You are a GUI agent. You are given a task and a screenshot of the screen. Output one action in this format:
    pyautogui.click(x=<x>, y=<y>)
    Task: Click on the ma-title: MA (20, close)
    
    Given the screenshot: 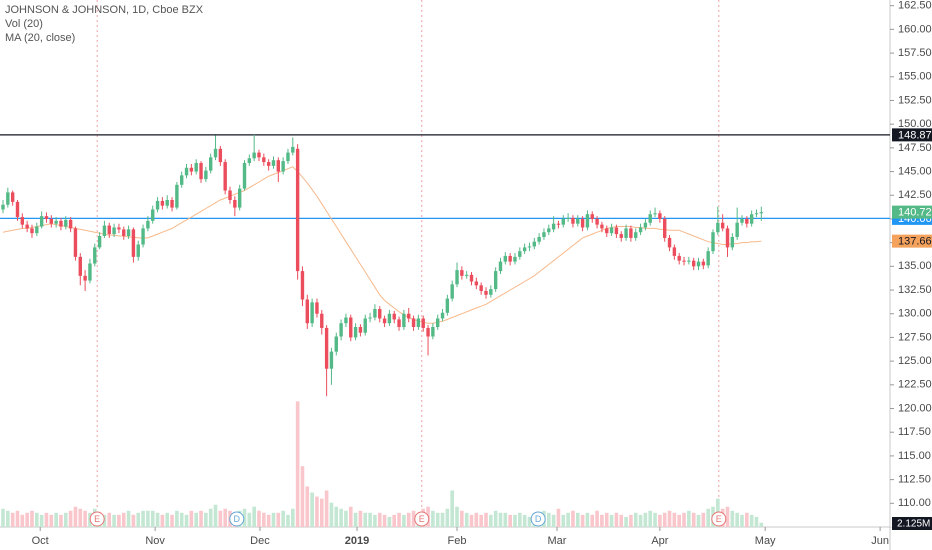 What is the action you would take?
    pyautogui.click(x=40, y=38)
    